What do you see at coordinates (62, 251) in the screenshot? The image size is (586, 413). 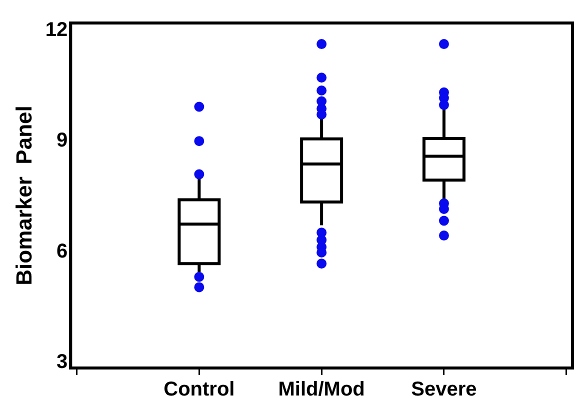 I see `y-tick-label: 6` at bounding box center [62, 251].